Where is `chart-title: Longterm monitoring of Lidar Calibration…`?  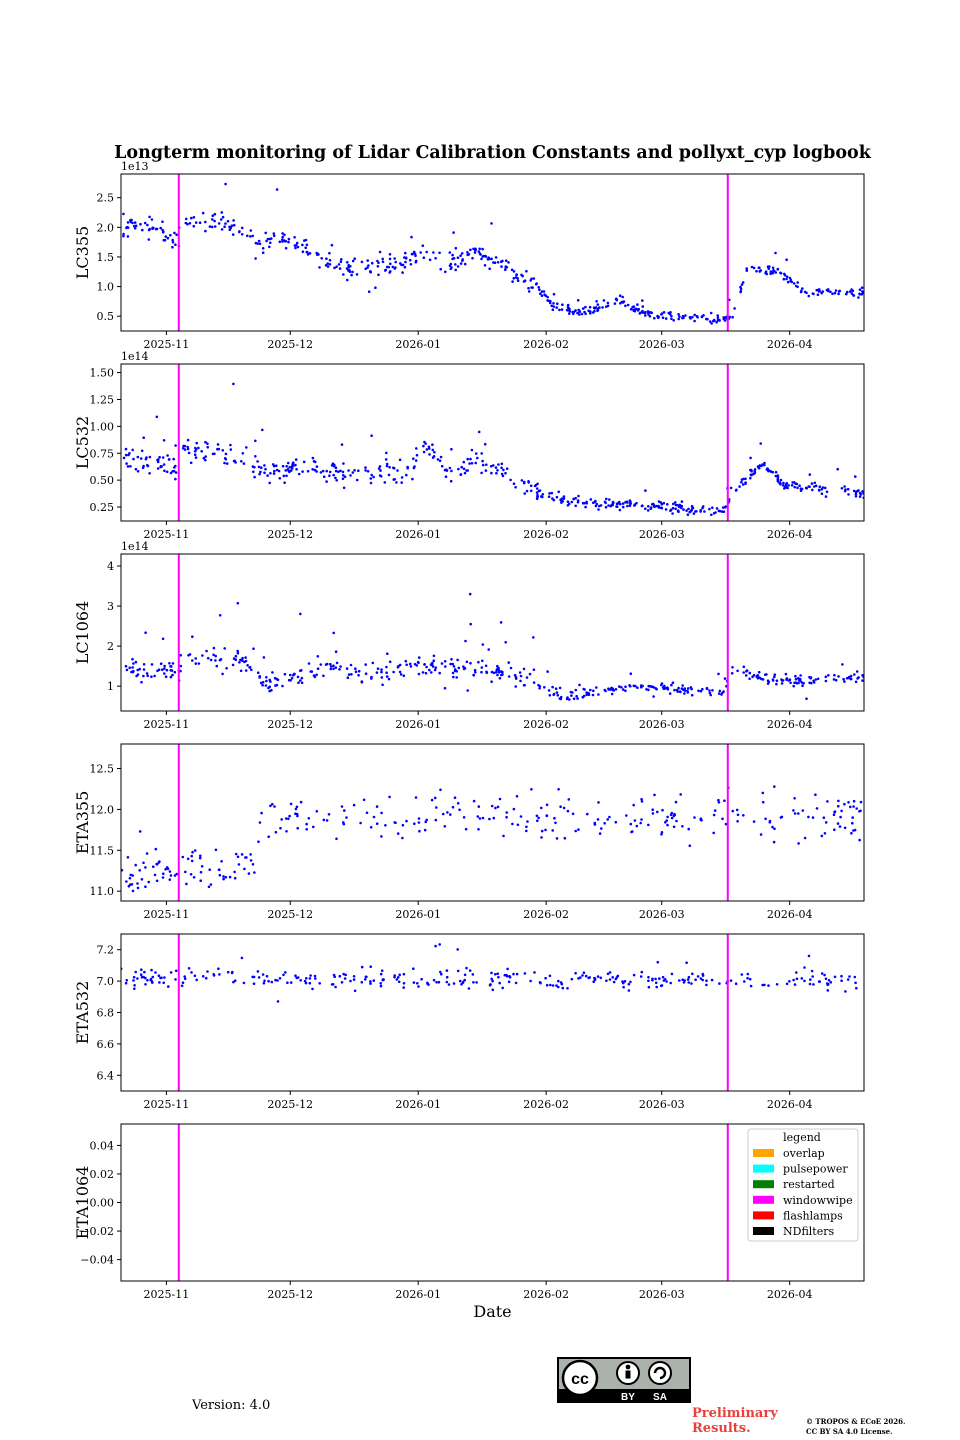 chart-title: Longterm monitoring of Lidar Calibration… is located at coordinates (493, 153).